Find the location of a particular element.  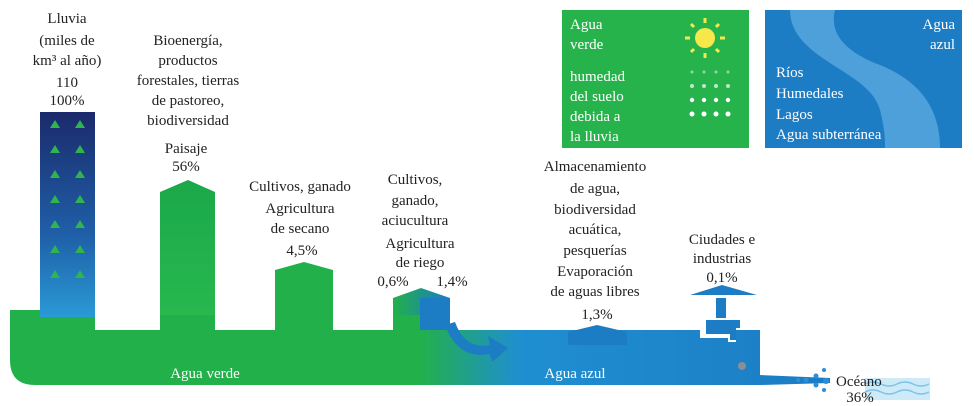

ocean-label: Océano is located at coordinates (859, 382).